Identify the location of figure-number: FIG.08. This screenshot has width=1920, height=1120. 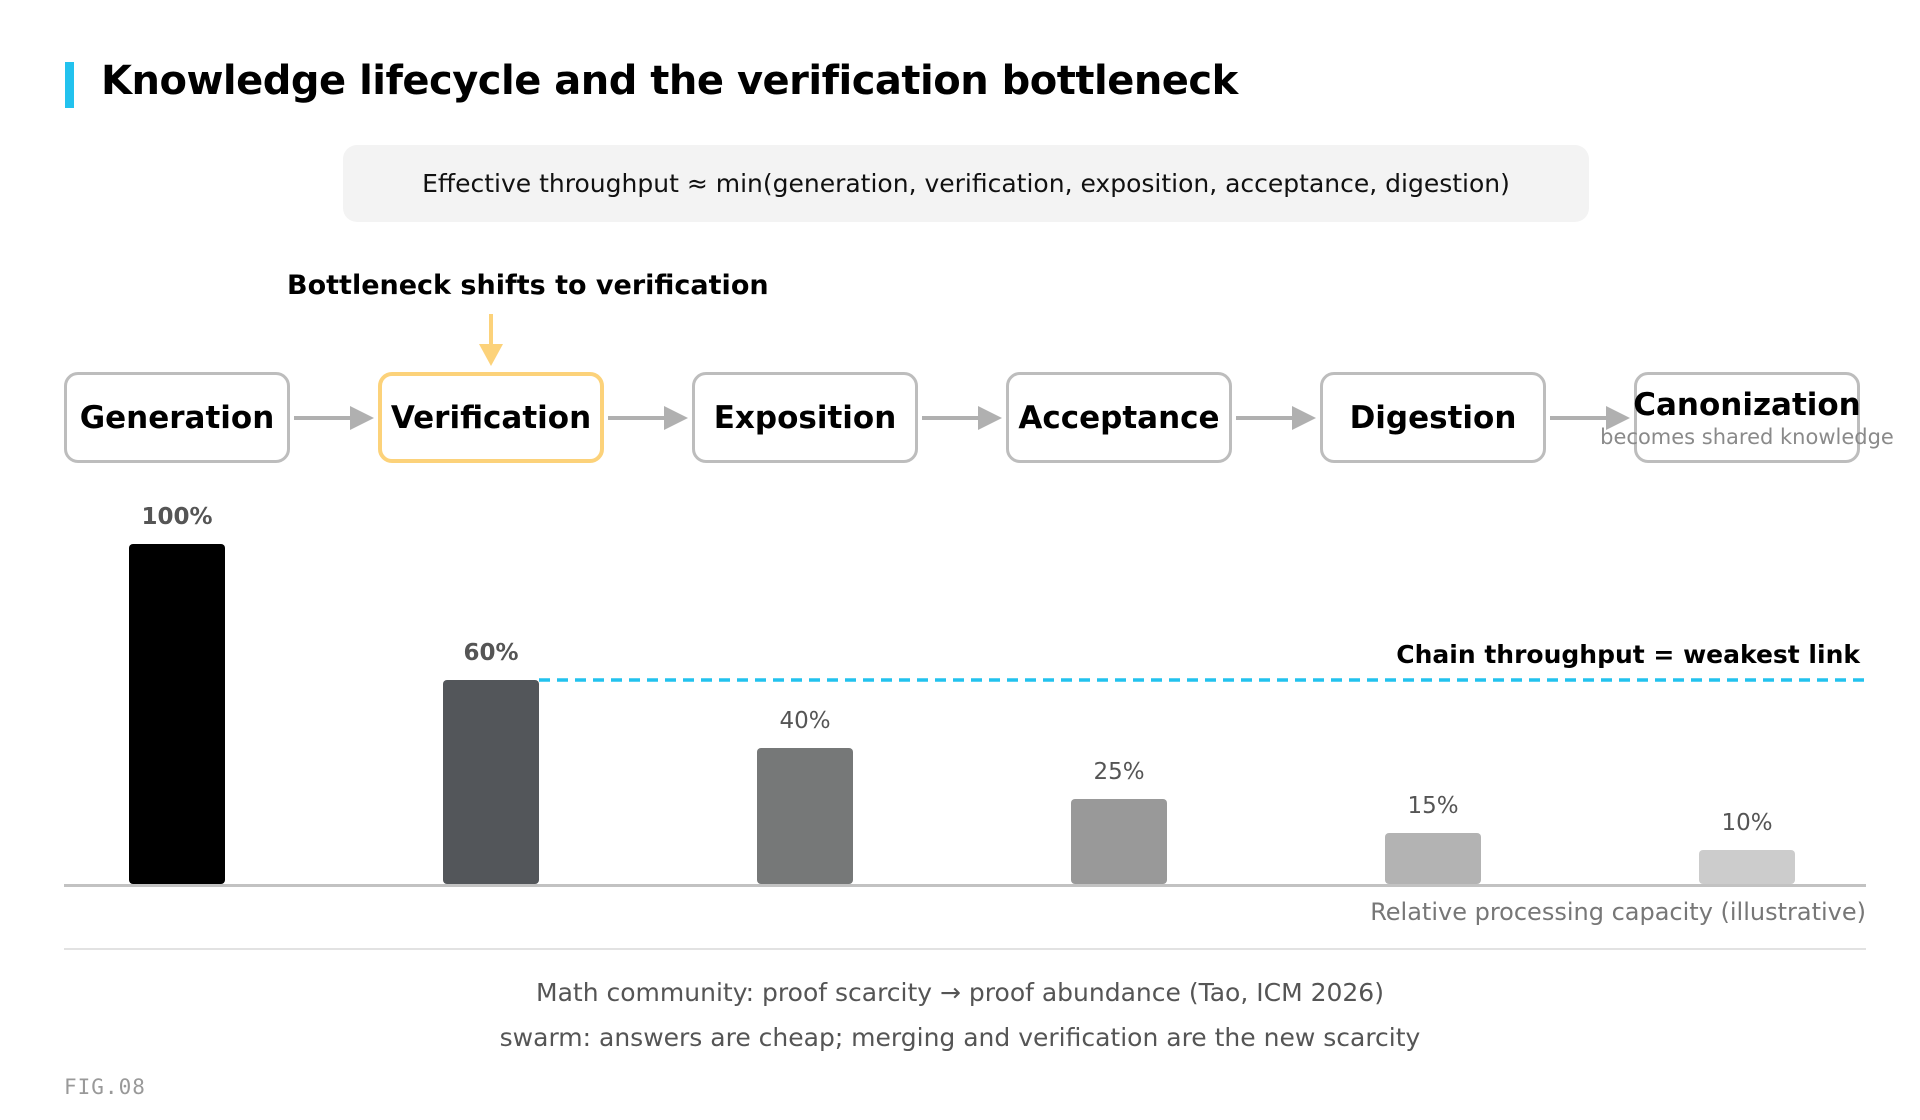
(105, 1087).